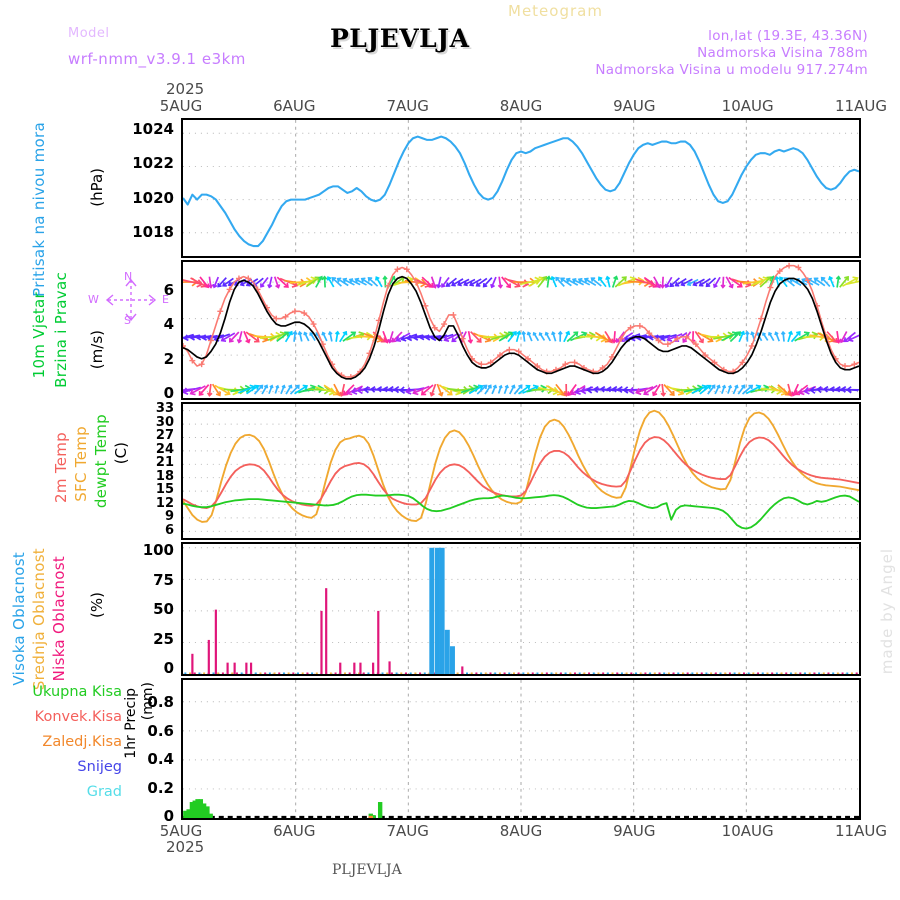 The width and height of the screenshot is (900, 900). Describe the element at coordinates (158, 550) in the screenshot. I see `y-tick-100: 100` at that location.